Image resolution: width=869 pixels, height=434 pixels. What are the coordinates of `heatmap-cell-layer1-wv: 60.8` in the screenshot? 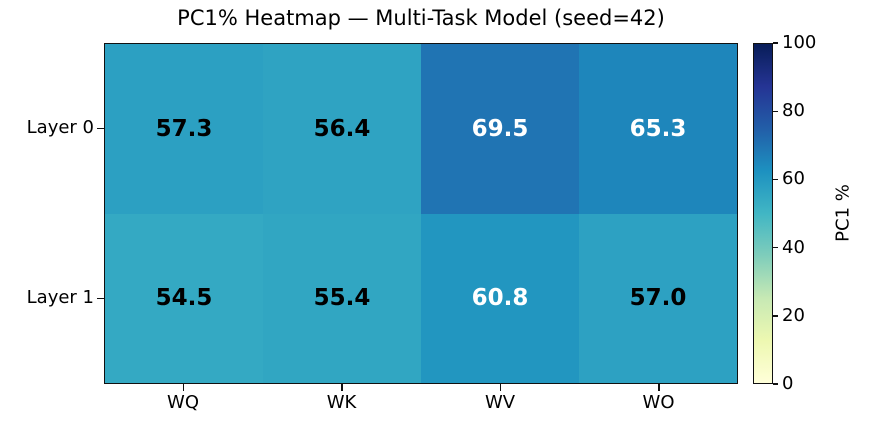 It's located at (500, 298).